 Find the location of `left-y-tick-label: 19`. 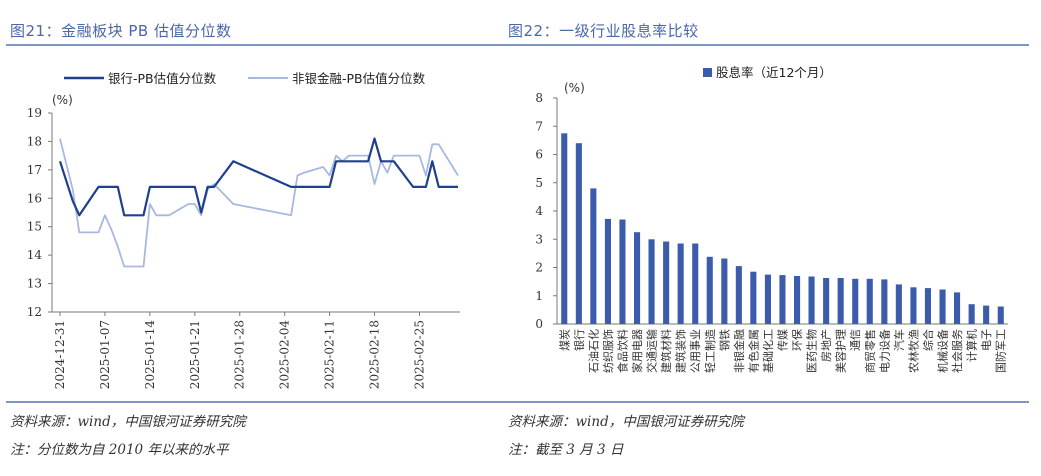

left-y-tick-label: 19 is located at coordinates (34, 113).